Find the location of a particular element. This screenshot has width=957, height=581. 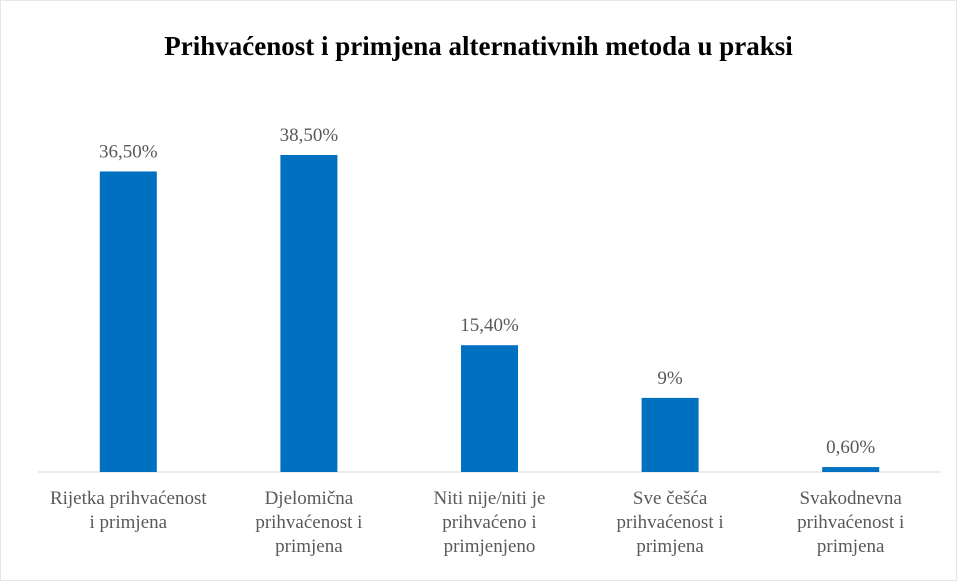

x-tick-label: Rijetka prihvaćenost i primjena is located at coordinates (128, 510).